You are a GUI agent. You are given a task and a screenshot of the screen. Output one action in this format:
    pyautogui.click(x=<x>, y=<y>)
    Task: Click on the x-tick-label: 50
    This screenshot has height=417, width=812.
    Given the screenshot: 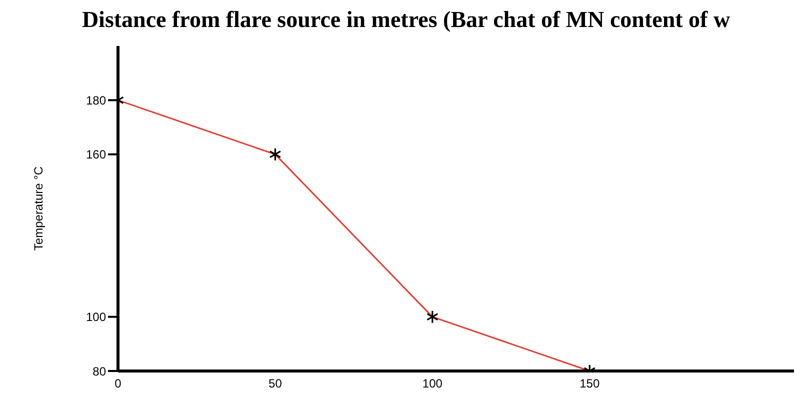 What is the action you would take?
    pyautogui.click(x=275, y=383)
    